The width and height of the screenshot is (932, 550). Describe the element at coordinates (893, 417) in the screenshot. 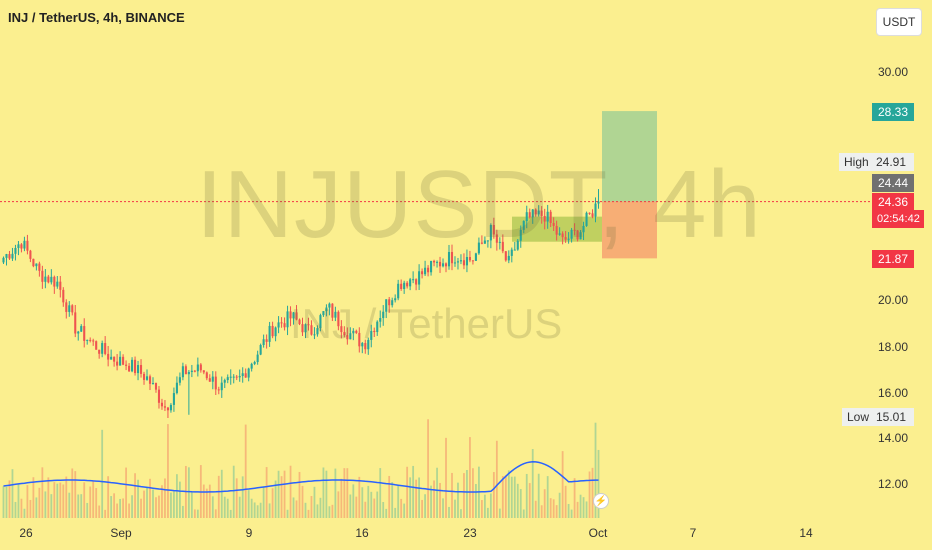

I see `low-value: 15.01` at that location.